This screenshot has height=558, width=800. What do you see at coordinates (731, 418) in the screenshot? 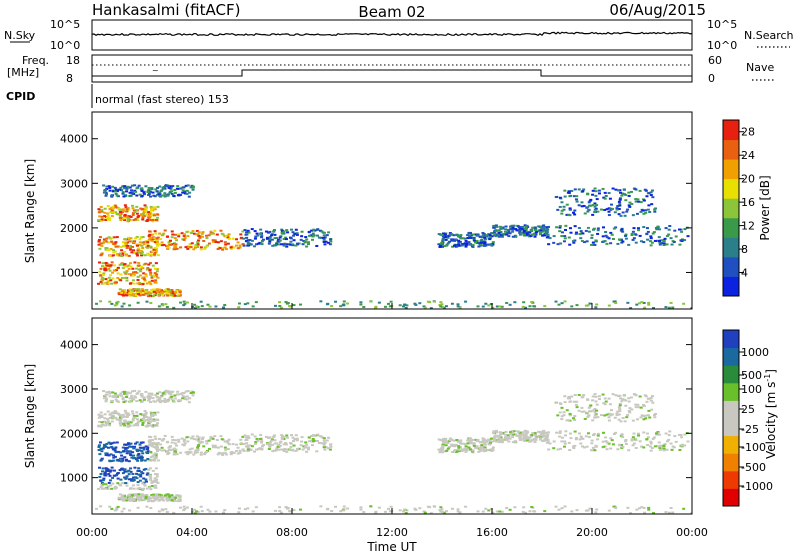
I see `velocity-colorbar` at bounding box center [731, 418].